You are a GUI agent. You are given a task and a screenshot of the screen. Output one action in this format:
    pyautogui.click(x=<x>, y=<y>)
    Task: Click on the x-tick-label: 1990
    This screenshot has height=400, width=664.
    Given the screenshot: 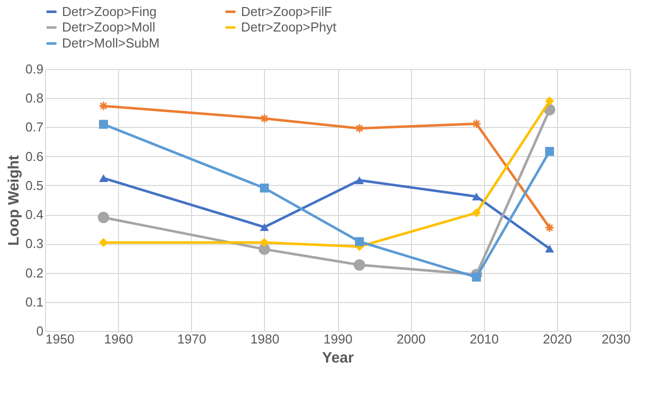 What is the action you would take?
    pyautogui.click(x=338, y=339)
    